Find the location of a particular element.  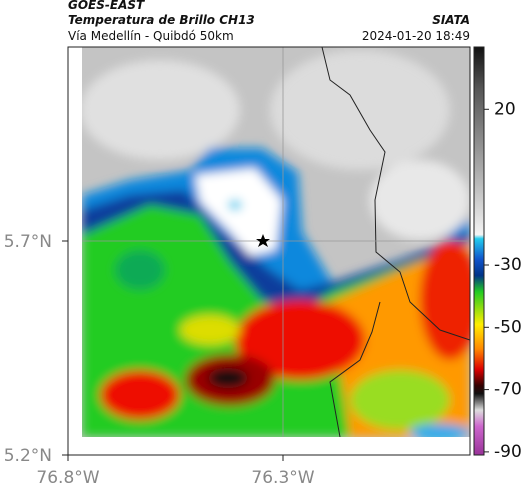

colorbar-tick-label: 20 is located at coordinates (505, 109).